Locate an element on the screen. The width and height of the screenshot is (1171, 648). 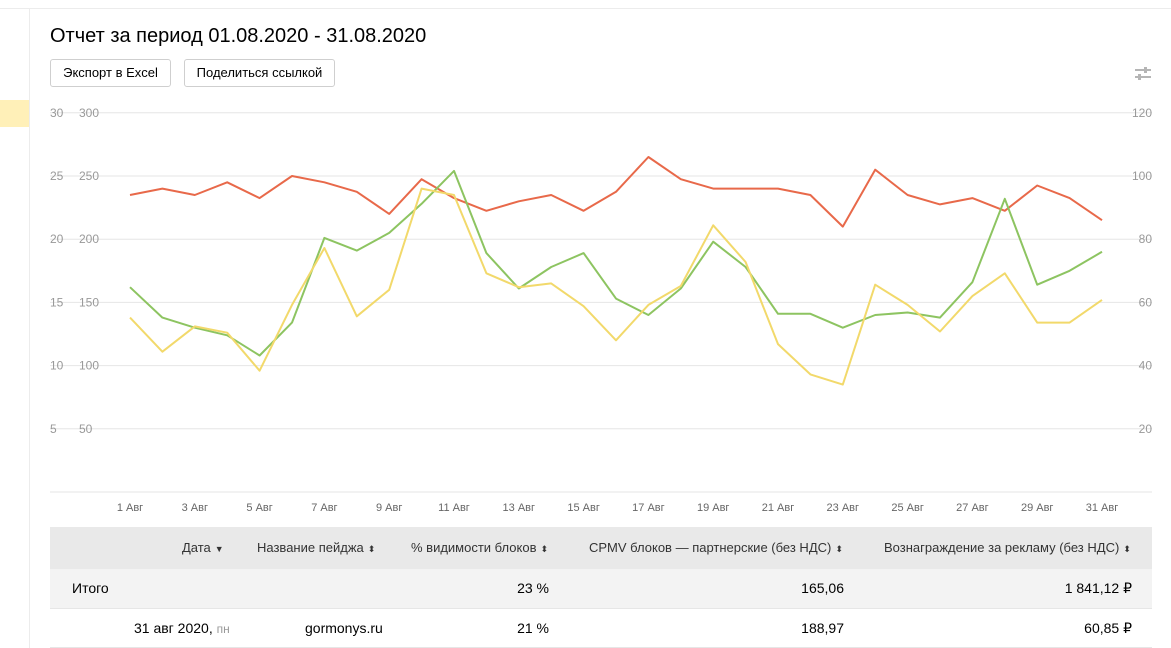
export-excel-button: Экспорт в Excel is located at coordinates (110, 73).